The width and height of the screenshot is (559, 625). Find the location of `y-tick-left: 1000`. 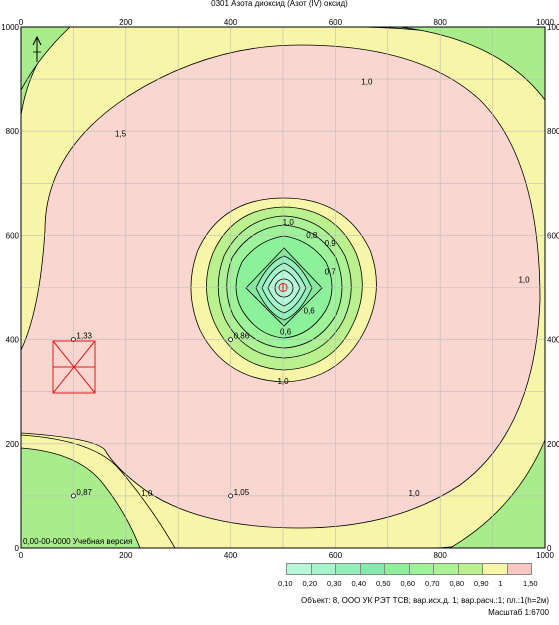

y-tick-left: 1000 is located at coordinates (10, 27).